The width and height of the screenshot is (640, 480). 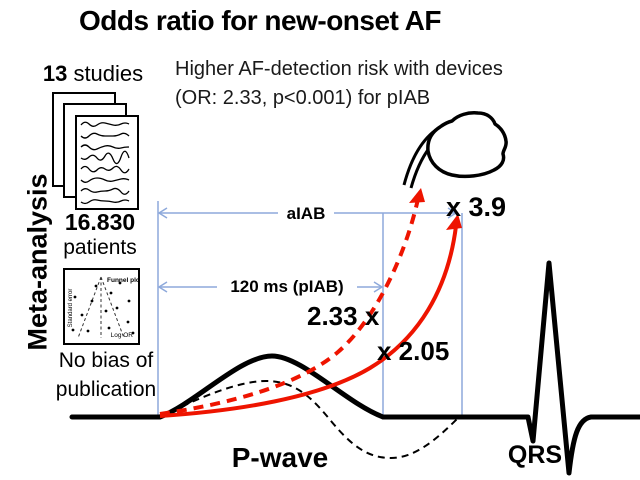 What do you see at coordinates (343, 316) in the screenshot?
I see `or-value-piab-dashed: 2.33 x` at bounding box center [343, 316].